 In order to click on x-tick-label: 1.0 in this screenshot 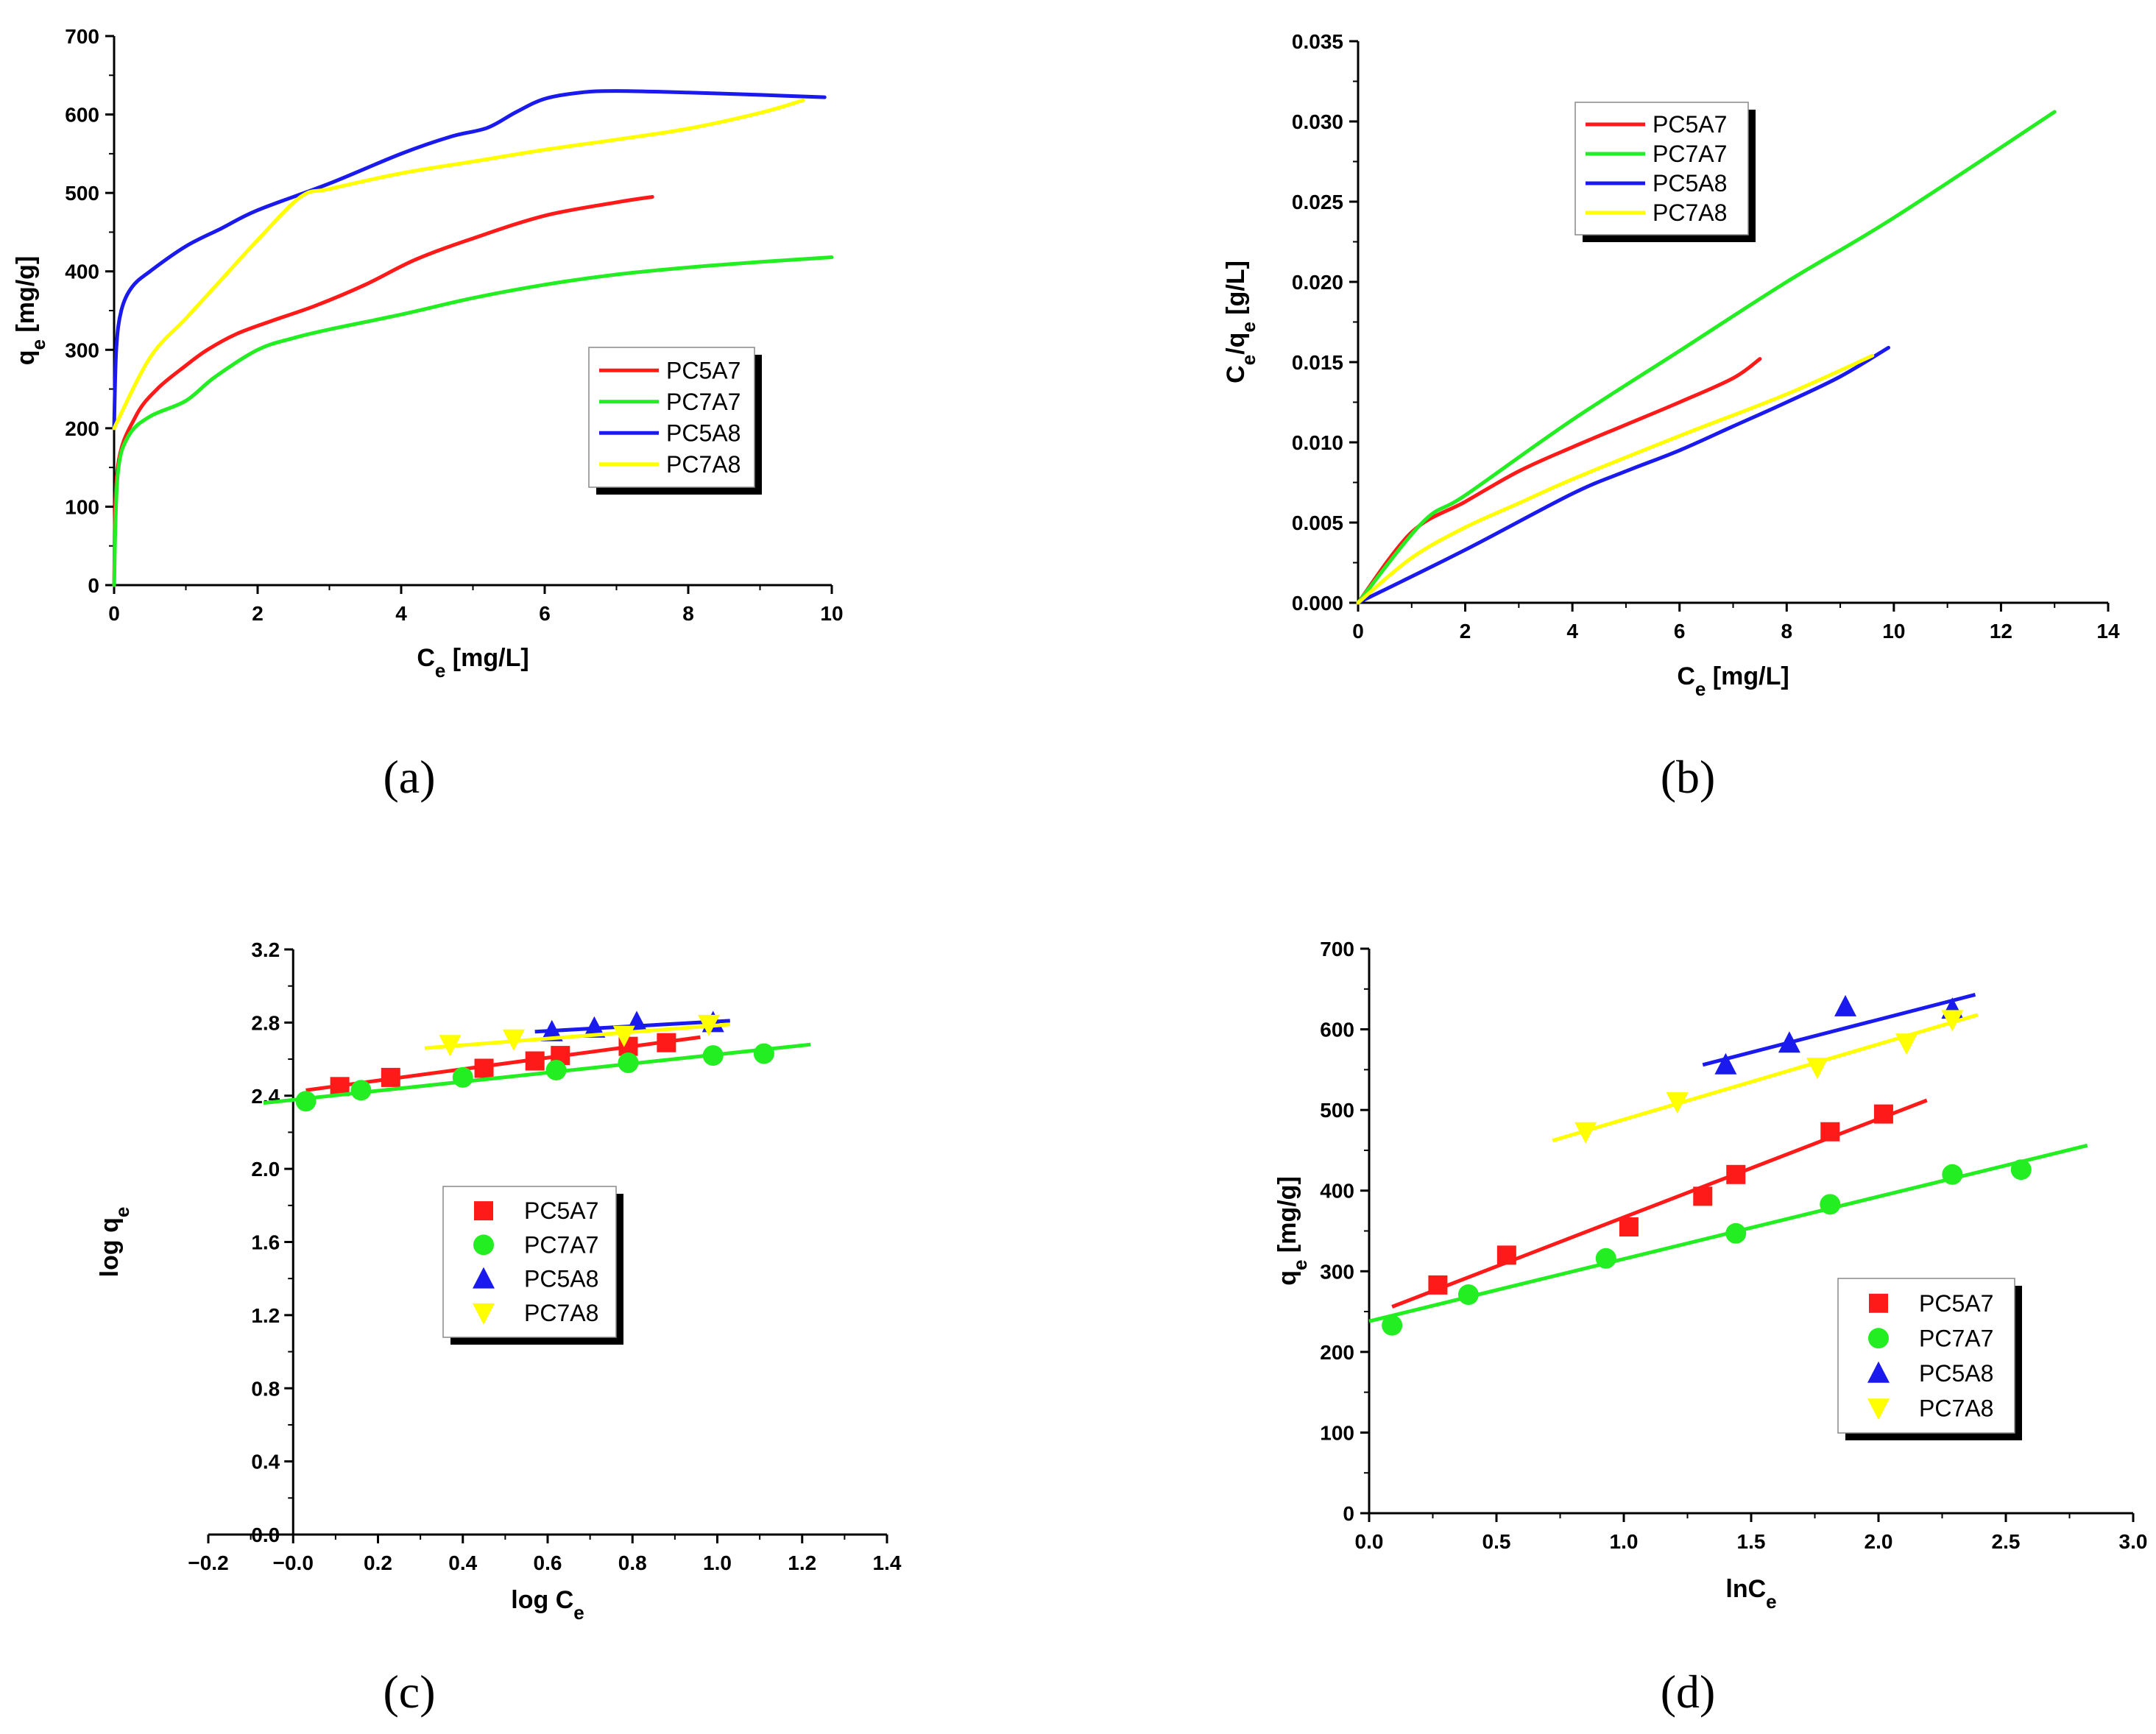, I will do `click(1624, 1541)`.